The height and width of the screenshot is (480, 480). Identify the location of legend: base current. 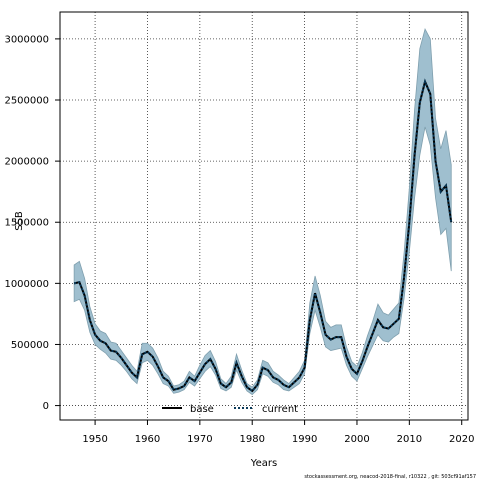
(230, 409).